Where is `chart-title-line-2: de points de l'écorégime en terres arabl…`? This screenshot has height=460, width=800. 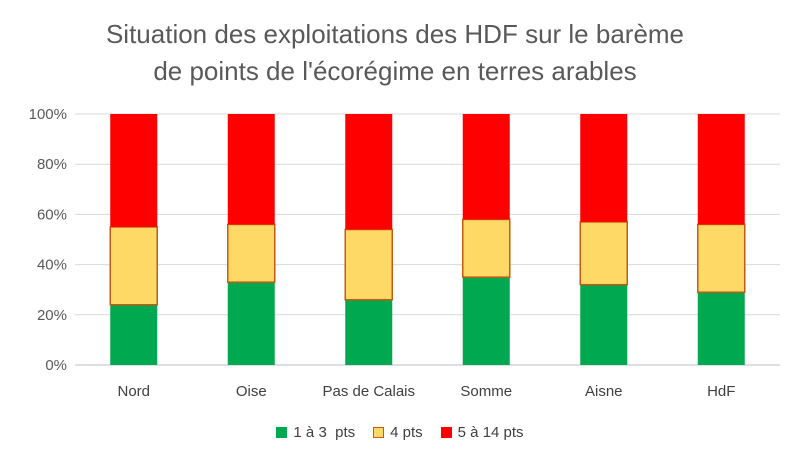
chart-title-line-2: de points de l'écorégime en terres arabl… is located at coordinates (395, 71).